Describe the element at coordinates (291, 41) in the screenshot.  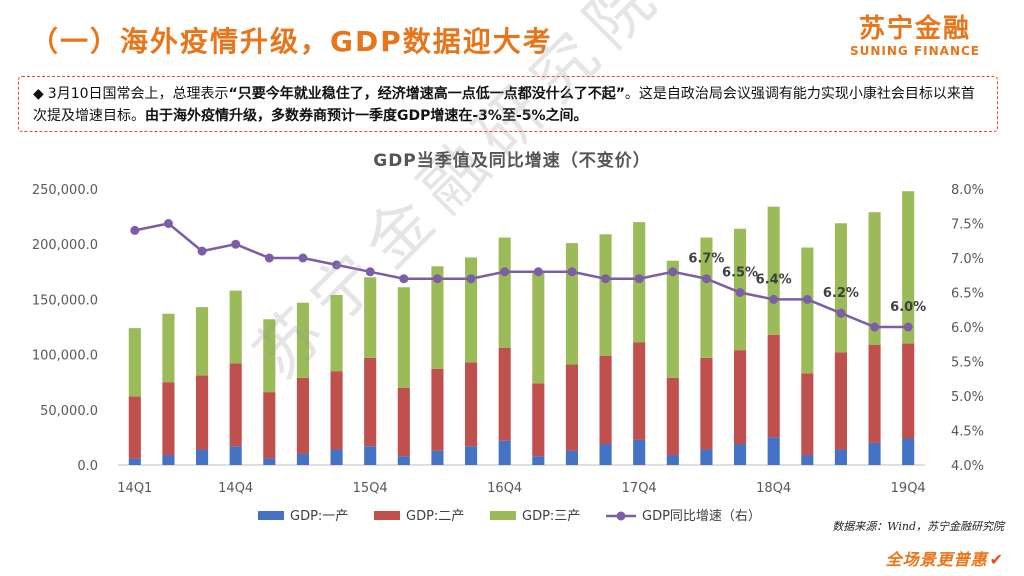
I see `slide-title: （一）海外疫情升级，GDP数据迎大考` at that location.